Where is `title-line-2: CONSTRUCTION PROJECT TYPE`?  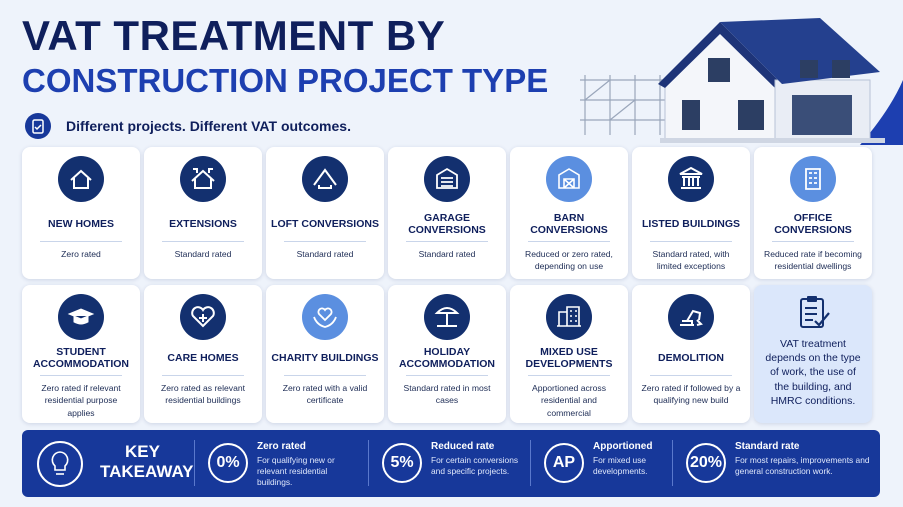 title-line-2: CONSTRUCTION PROJECT TYPE is located at coordinates (285, 80).